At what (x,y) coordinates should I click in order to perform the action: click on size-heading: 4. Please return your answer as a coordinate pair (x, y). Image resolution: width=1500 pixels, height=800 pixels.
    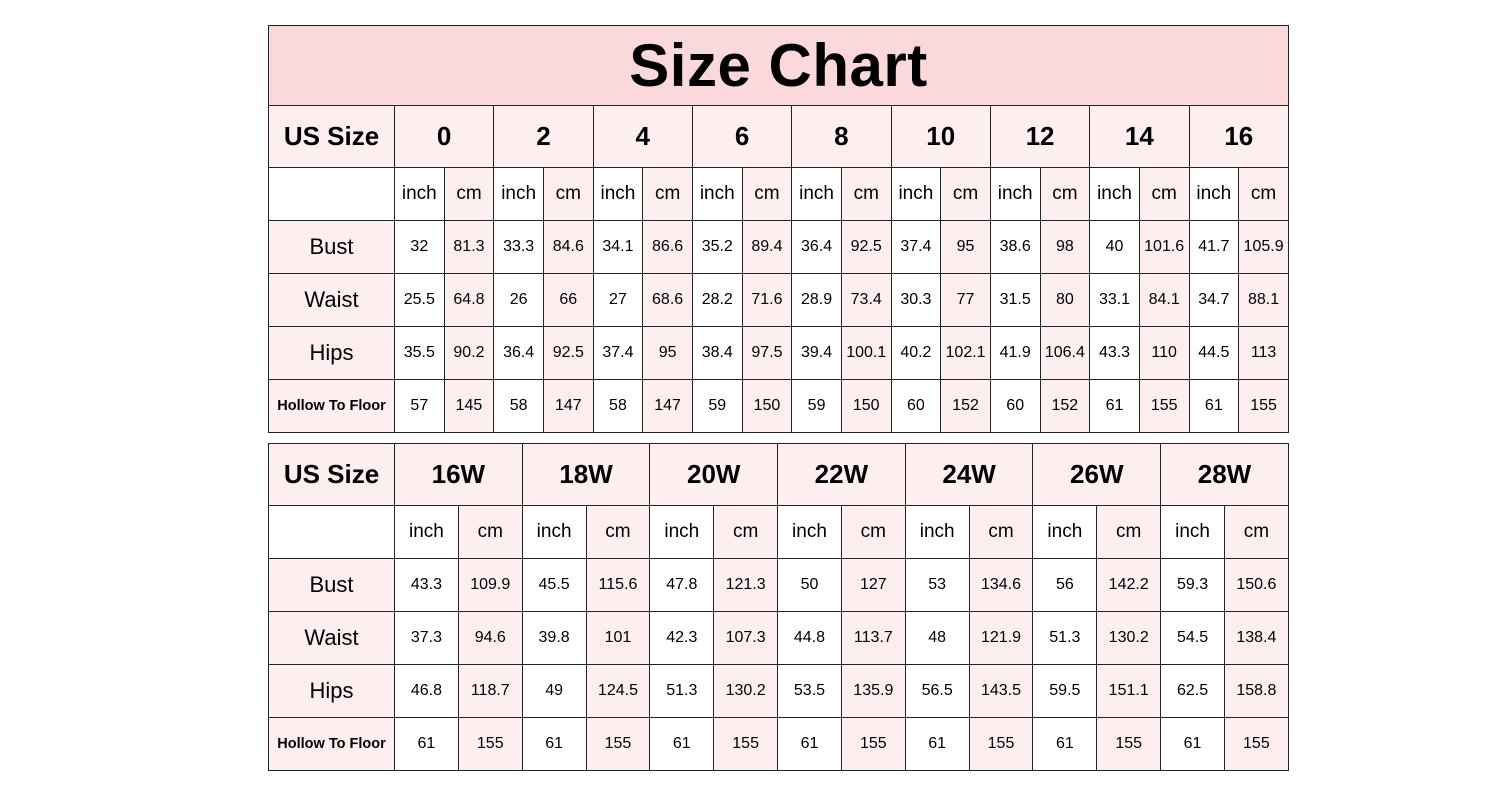
    Looking at the image, I should click on (642, 136).